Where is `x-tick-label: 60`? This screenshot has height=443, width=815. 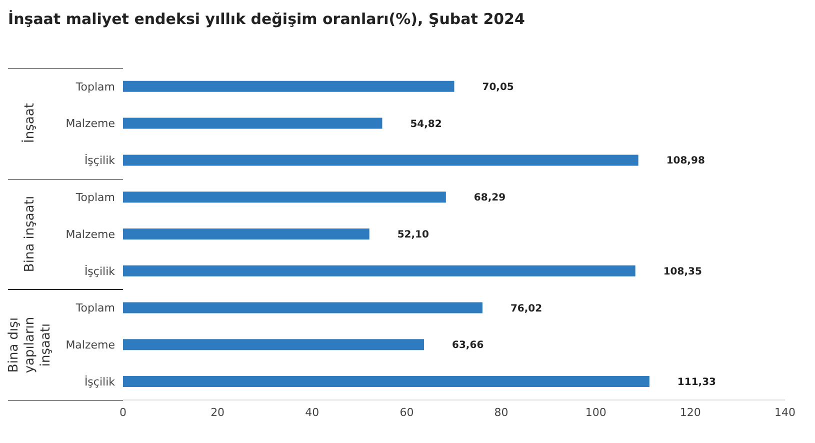 x-tick-label: 60 is located at coordinates (407, 412).